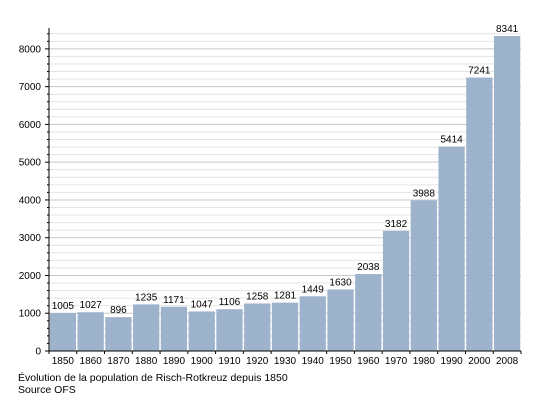 The height and width of the screenshot is (400, 550). I want to click on x-tick-label-1910: 1910, so click(229, 361).